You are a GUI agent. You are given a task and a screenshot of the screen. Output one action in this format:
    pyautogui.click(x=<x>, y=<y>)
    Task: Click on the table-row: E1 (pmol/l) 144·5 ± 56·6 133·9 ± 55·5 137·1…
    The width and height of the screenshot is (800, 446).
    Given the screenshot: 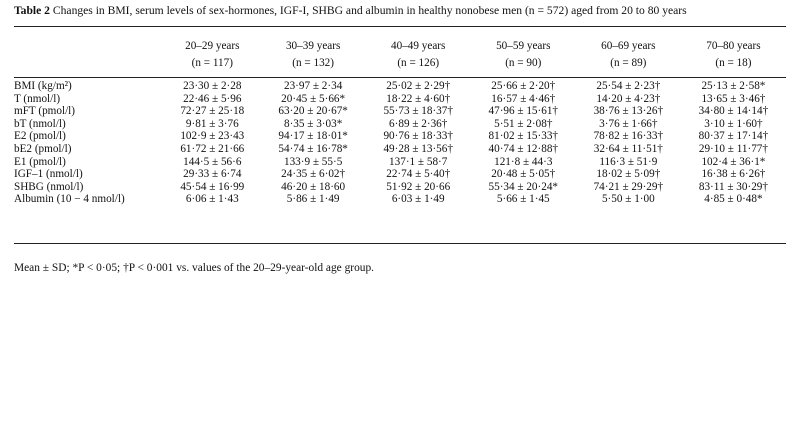 What is the action you would take?
    pyautogui.click(x=400, y=162)
    